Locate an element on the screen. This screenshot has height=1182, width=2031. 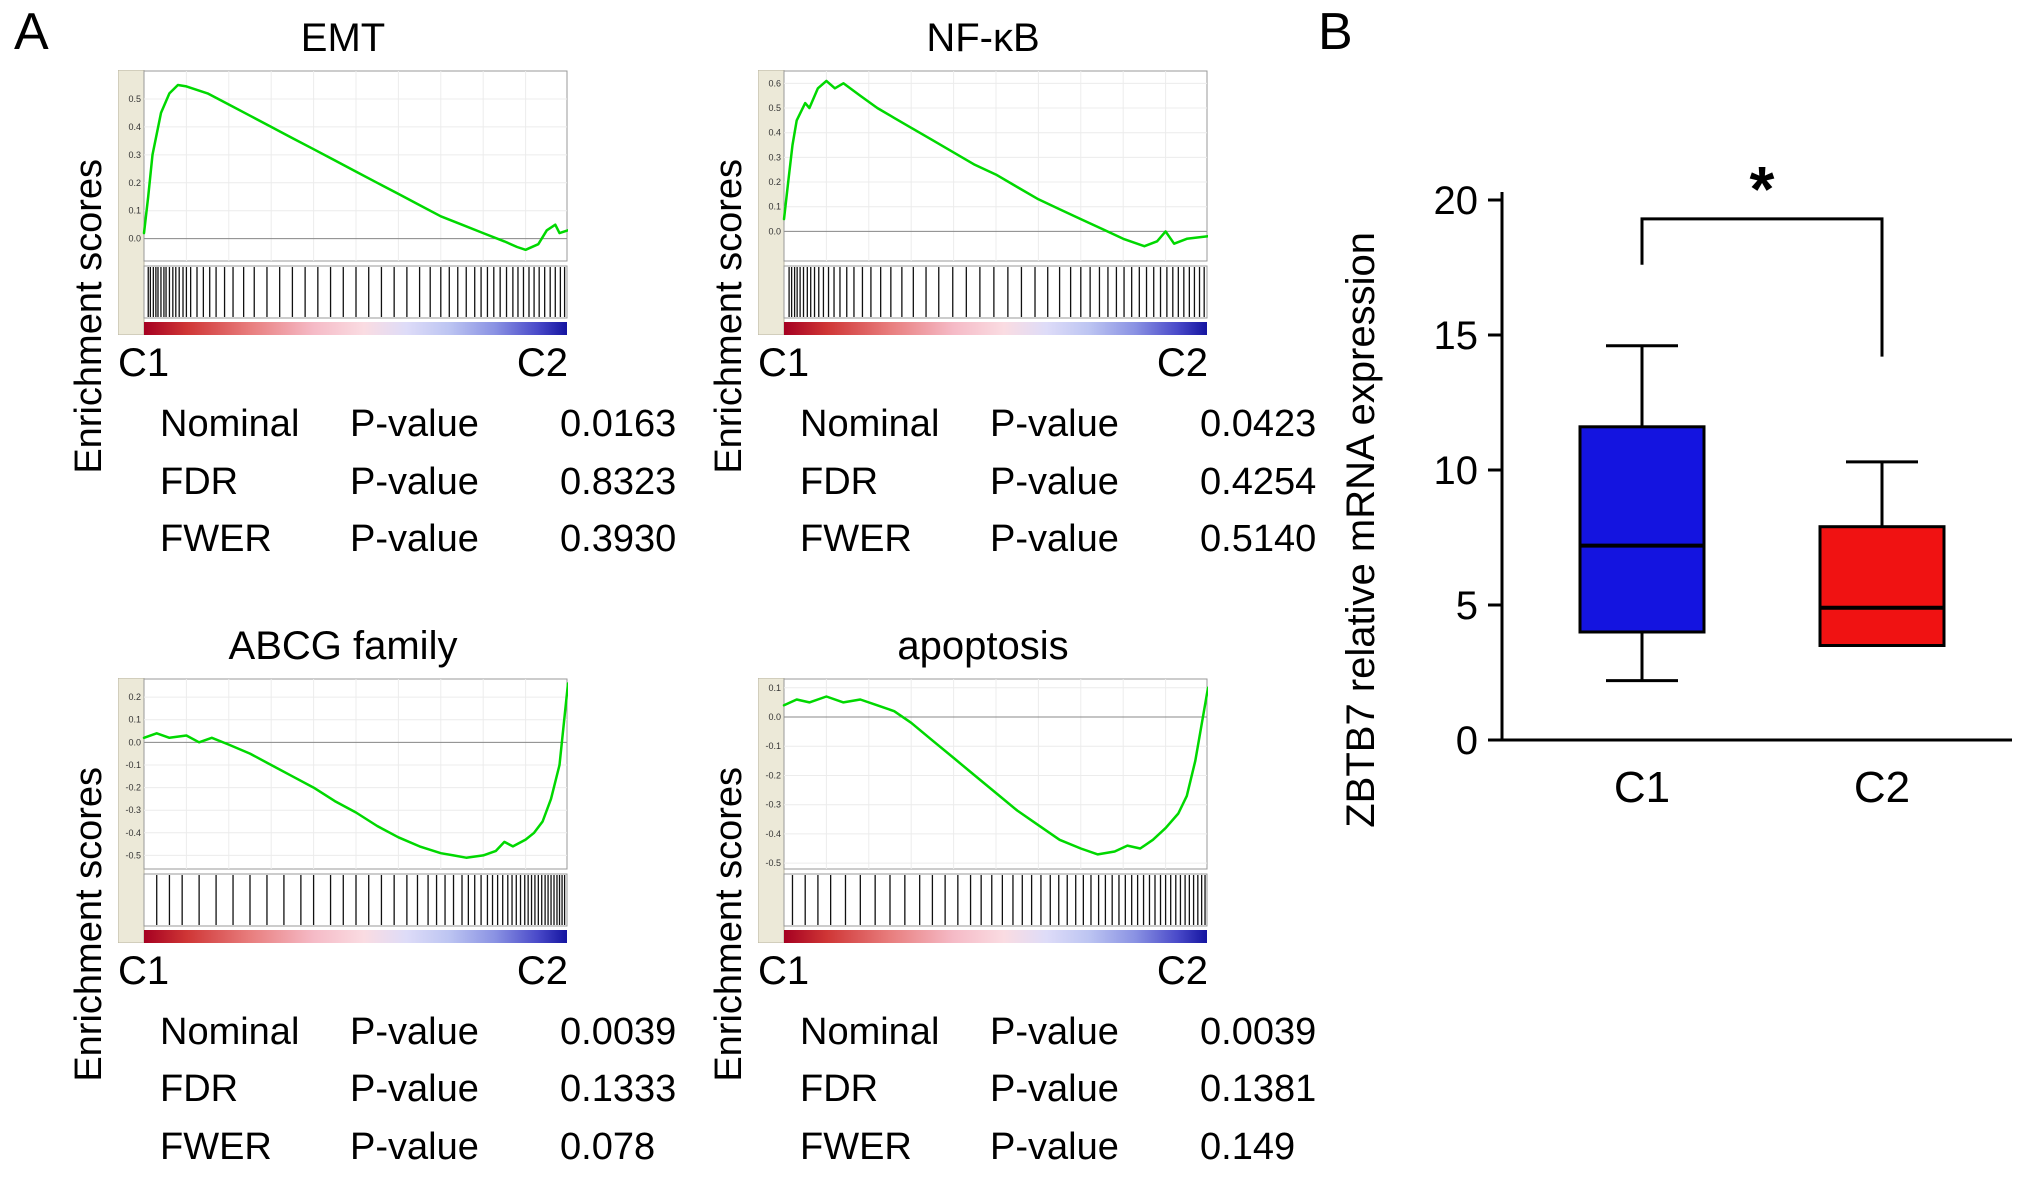
stat-value: 0.078 is located at coordinates (608, 1146).